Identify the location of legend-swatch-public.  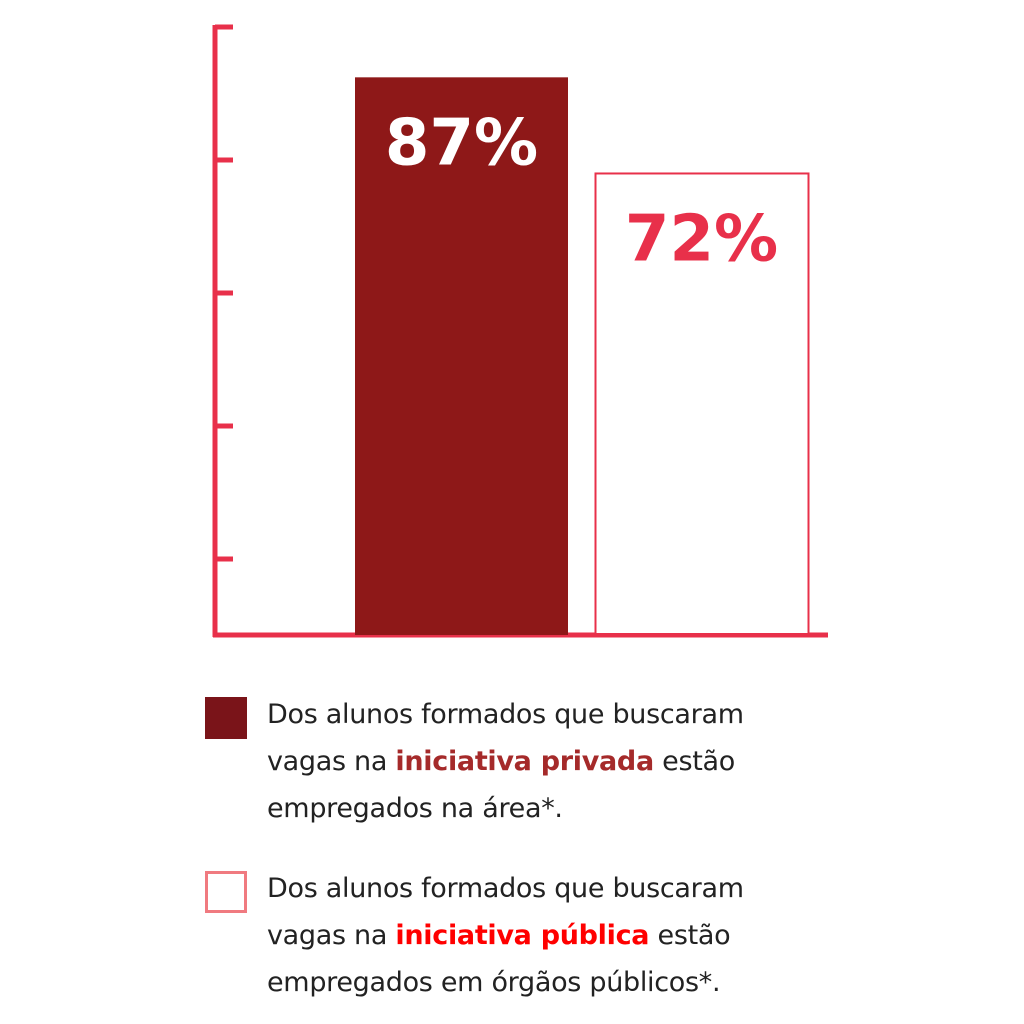
(226, 892).